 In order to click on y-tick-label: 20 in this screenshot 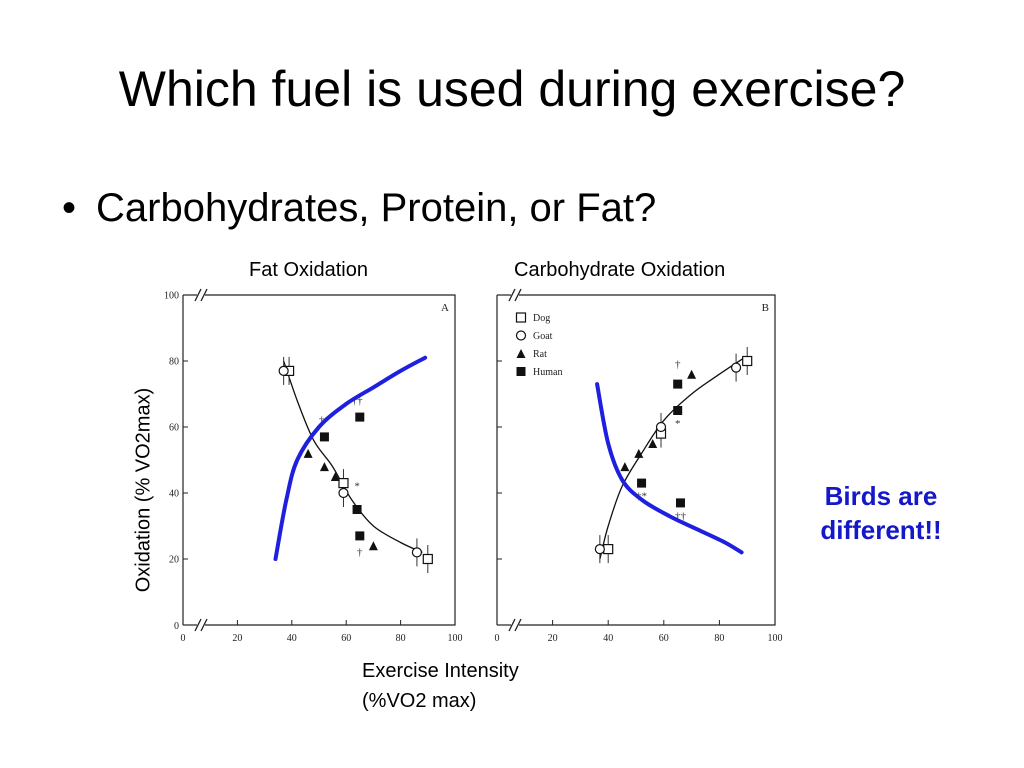, I will do `click(174, 560)`.